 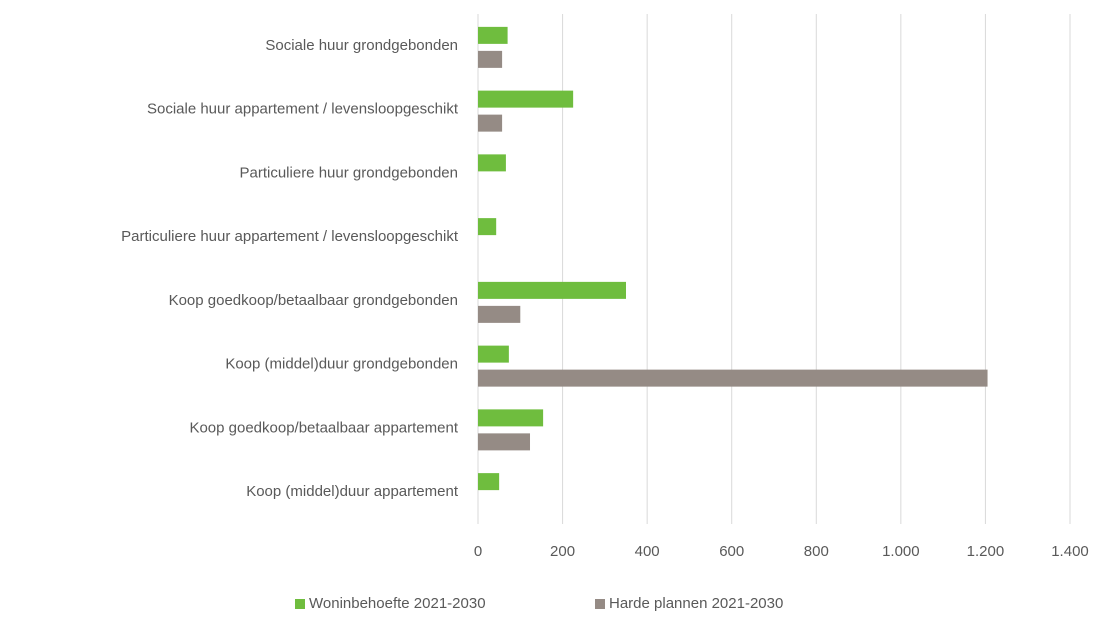 I want to click on y-tick-label: Particuliere huur grondgebonden, so click(x=349, y=172).